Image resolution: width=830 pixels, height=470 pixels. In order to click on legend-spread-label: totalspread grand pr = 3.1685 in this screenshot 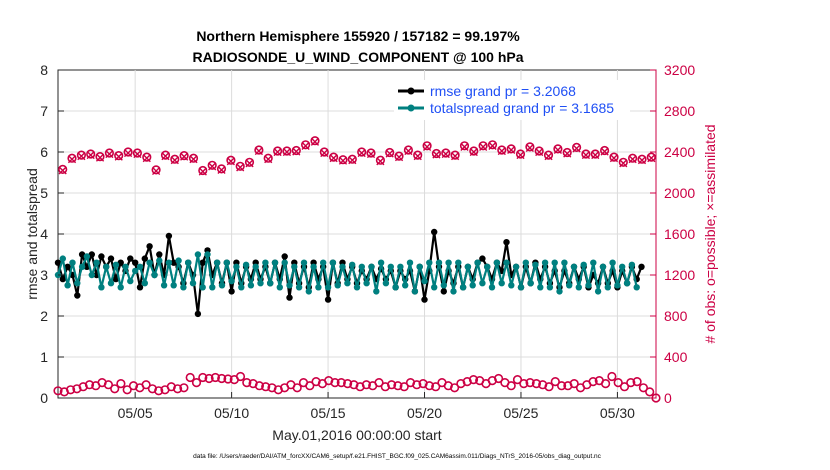, I will do `click(522, 108)`.